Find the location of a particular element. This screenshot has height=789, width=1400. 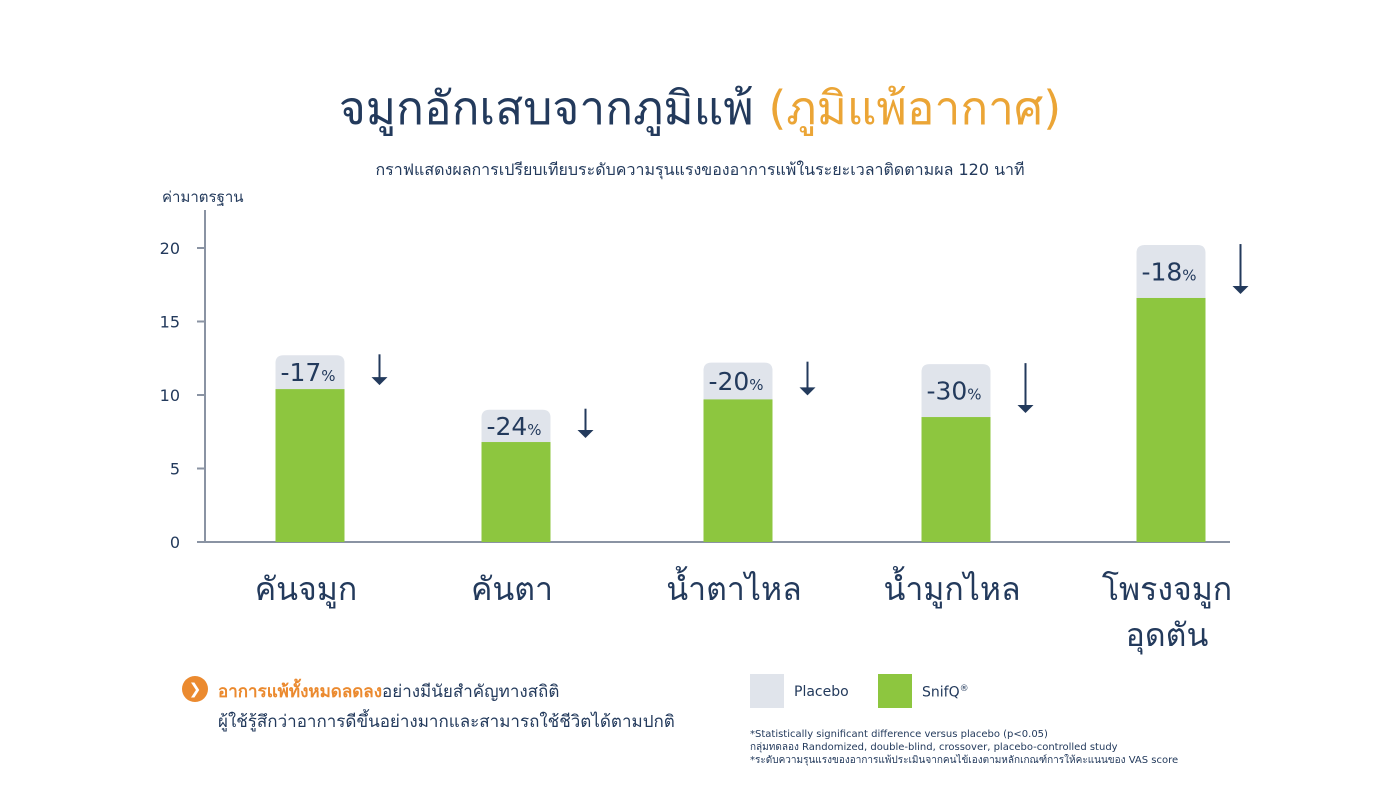

x-category-label: น้ำตาไหล is located at coordinates (733, 587).